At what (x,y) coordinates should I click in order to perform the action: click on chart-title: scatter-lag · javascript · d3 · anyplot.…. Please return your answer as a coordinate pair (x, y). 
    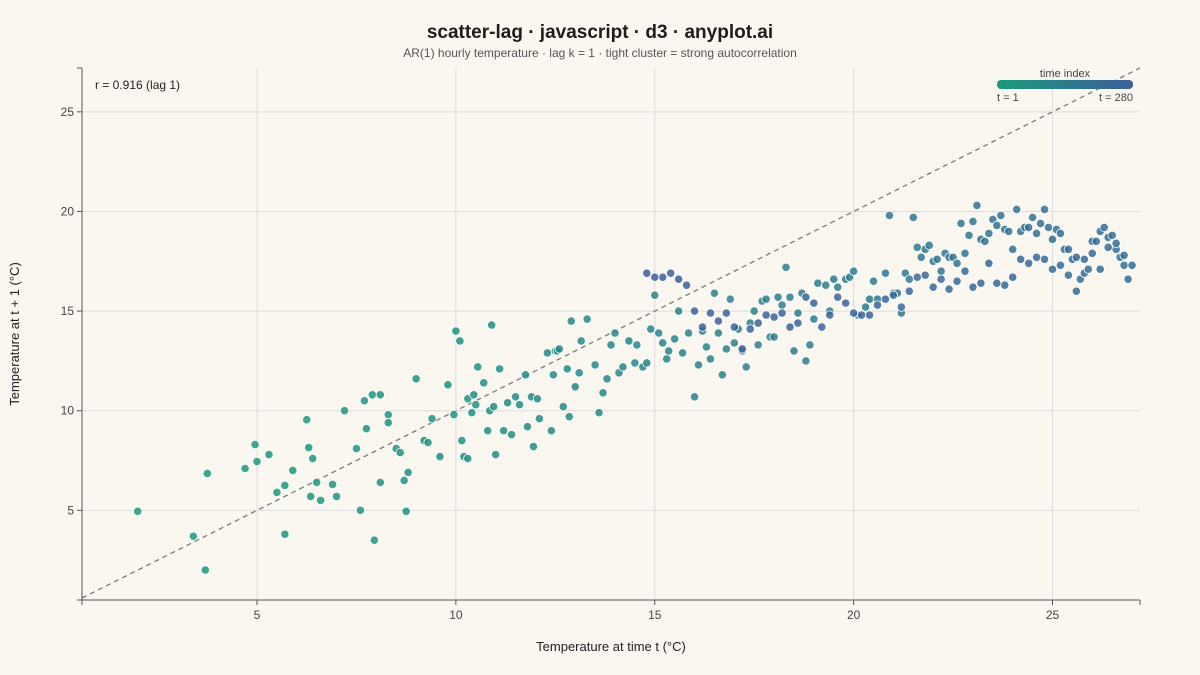
    Looking at the image, I should click on (600, 32).